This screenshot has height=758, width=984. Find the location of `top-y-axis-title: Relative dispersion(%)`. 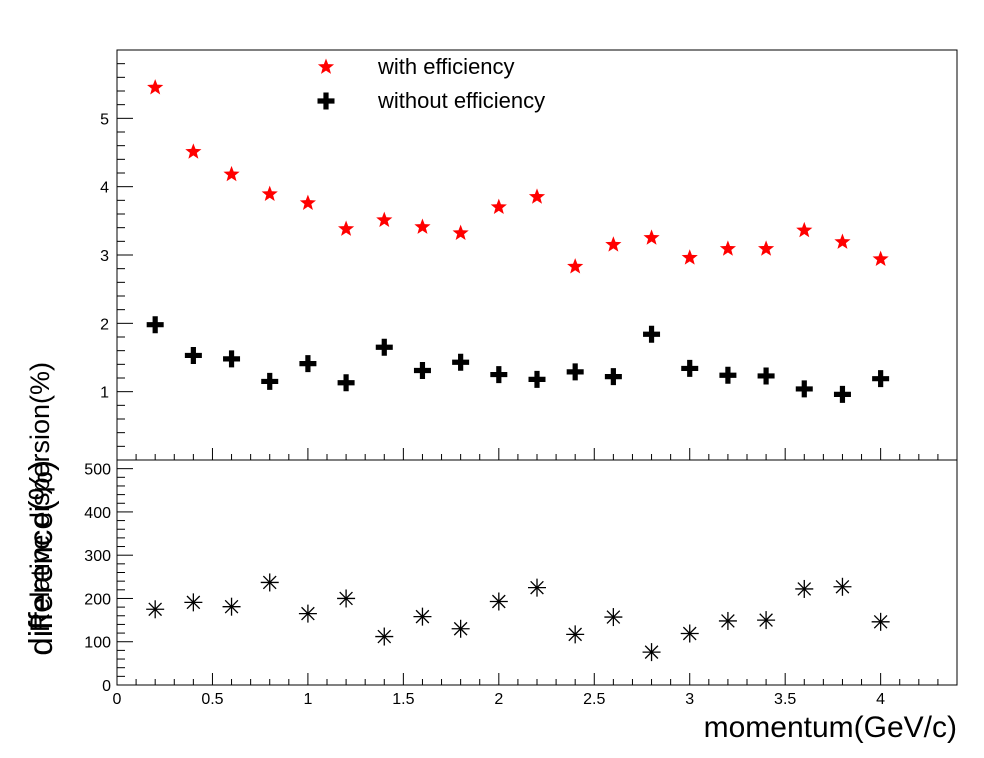

top-y-axis-title: Relative dispersion(%) is located at coordinates (40, 497).